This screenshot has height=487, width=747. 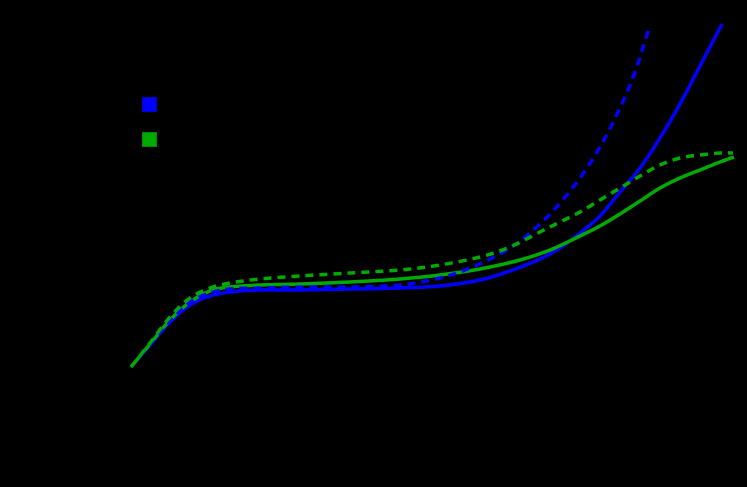 What do you see at coordinates (149, 104) in the screenshot?
I see `legend-swatch-blue` at bounding box center [149, 104].